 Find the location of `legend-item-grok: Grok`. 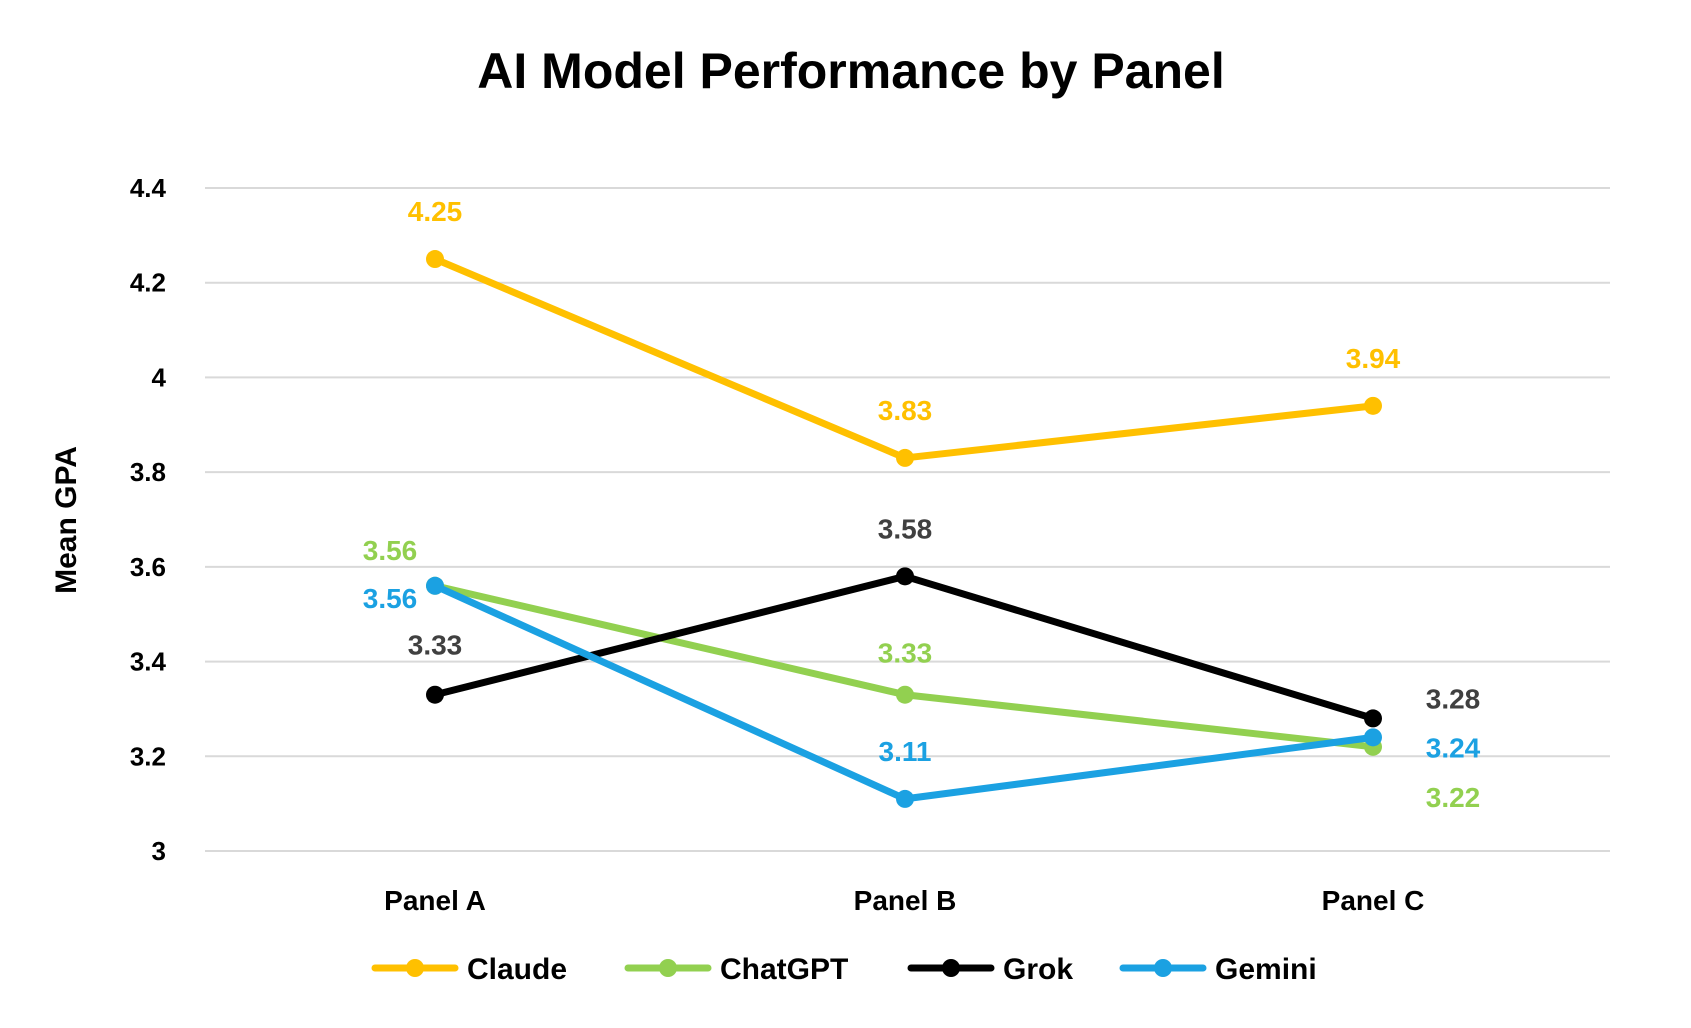

legend-item-grok: Grok is located at coordinates (990, 969).